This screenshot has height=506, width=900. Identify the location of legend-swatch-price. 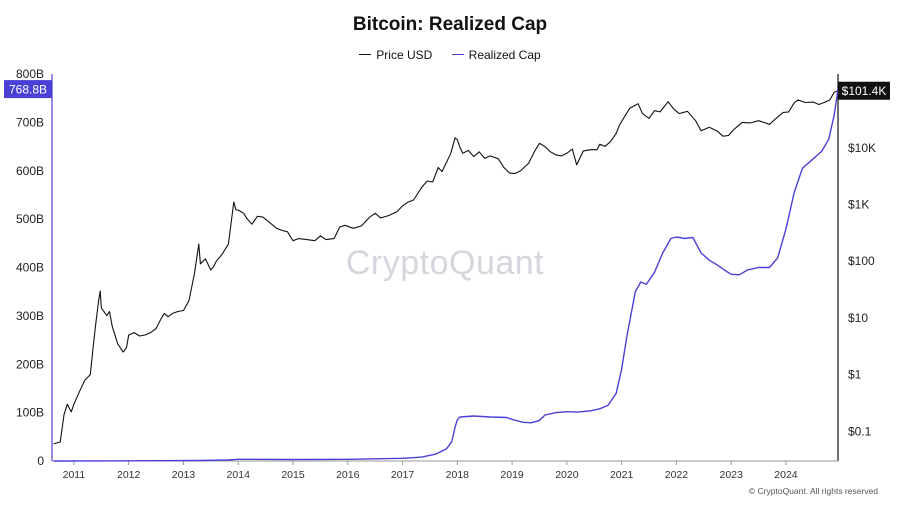
(365, 54).